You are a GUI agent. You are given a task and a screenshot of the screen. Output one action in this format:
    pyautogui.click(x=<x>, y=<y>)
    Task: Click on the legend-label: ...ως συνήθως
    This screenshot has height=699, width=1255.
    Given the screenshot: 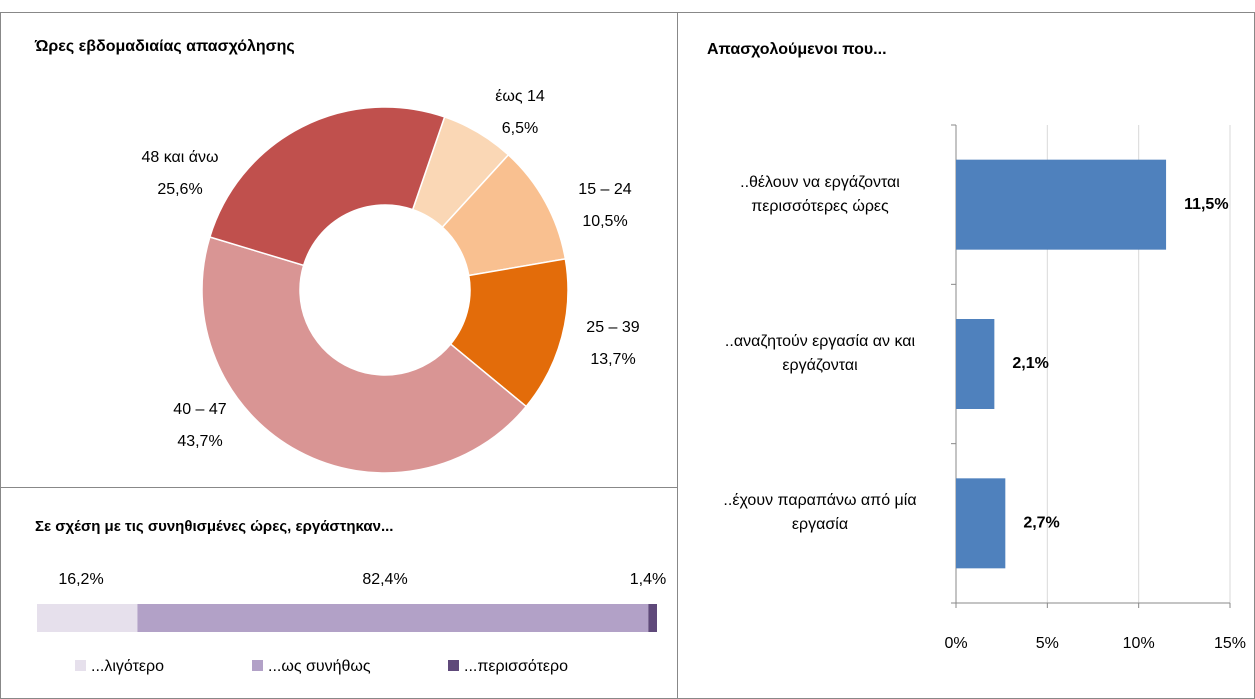 What is the action you would take?
    pyautogui.click(x=319, y=666)
    